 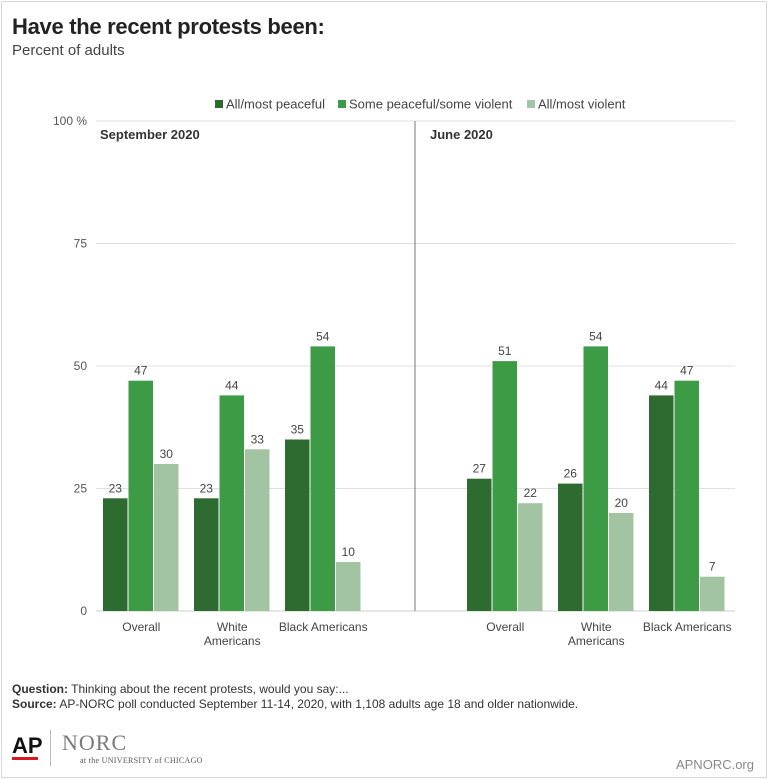 I want to click on data-label: 10, so click(x=349, y=552).